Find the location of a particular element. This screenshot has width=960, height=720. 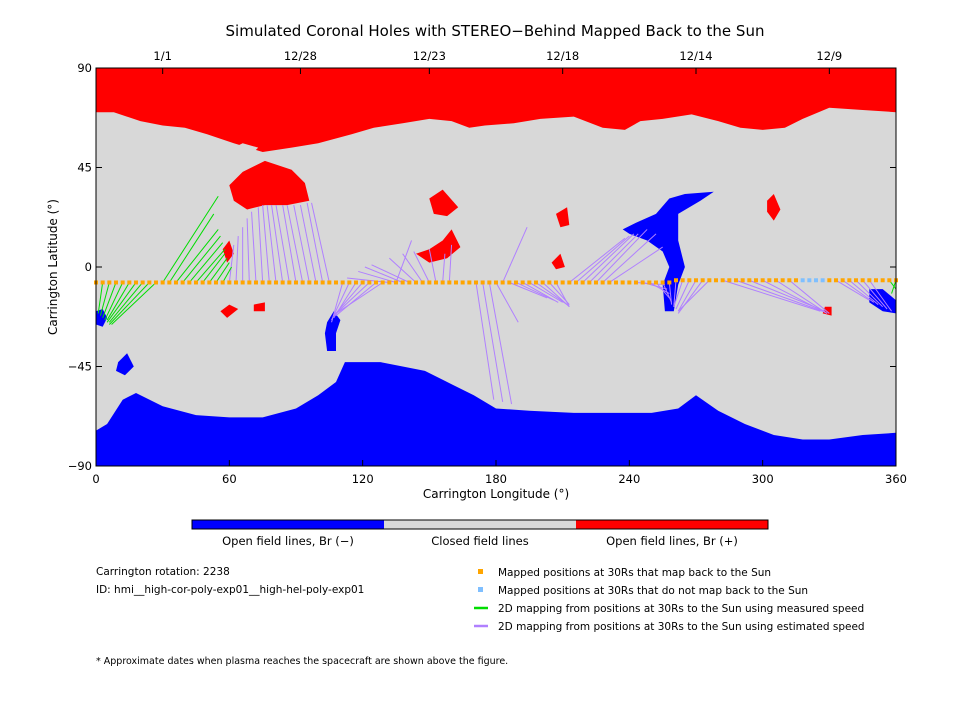

x-axis-label: Carrington Longitude (°) is located at coordinates (496, 494).